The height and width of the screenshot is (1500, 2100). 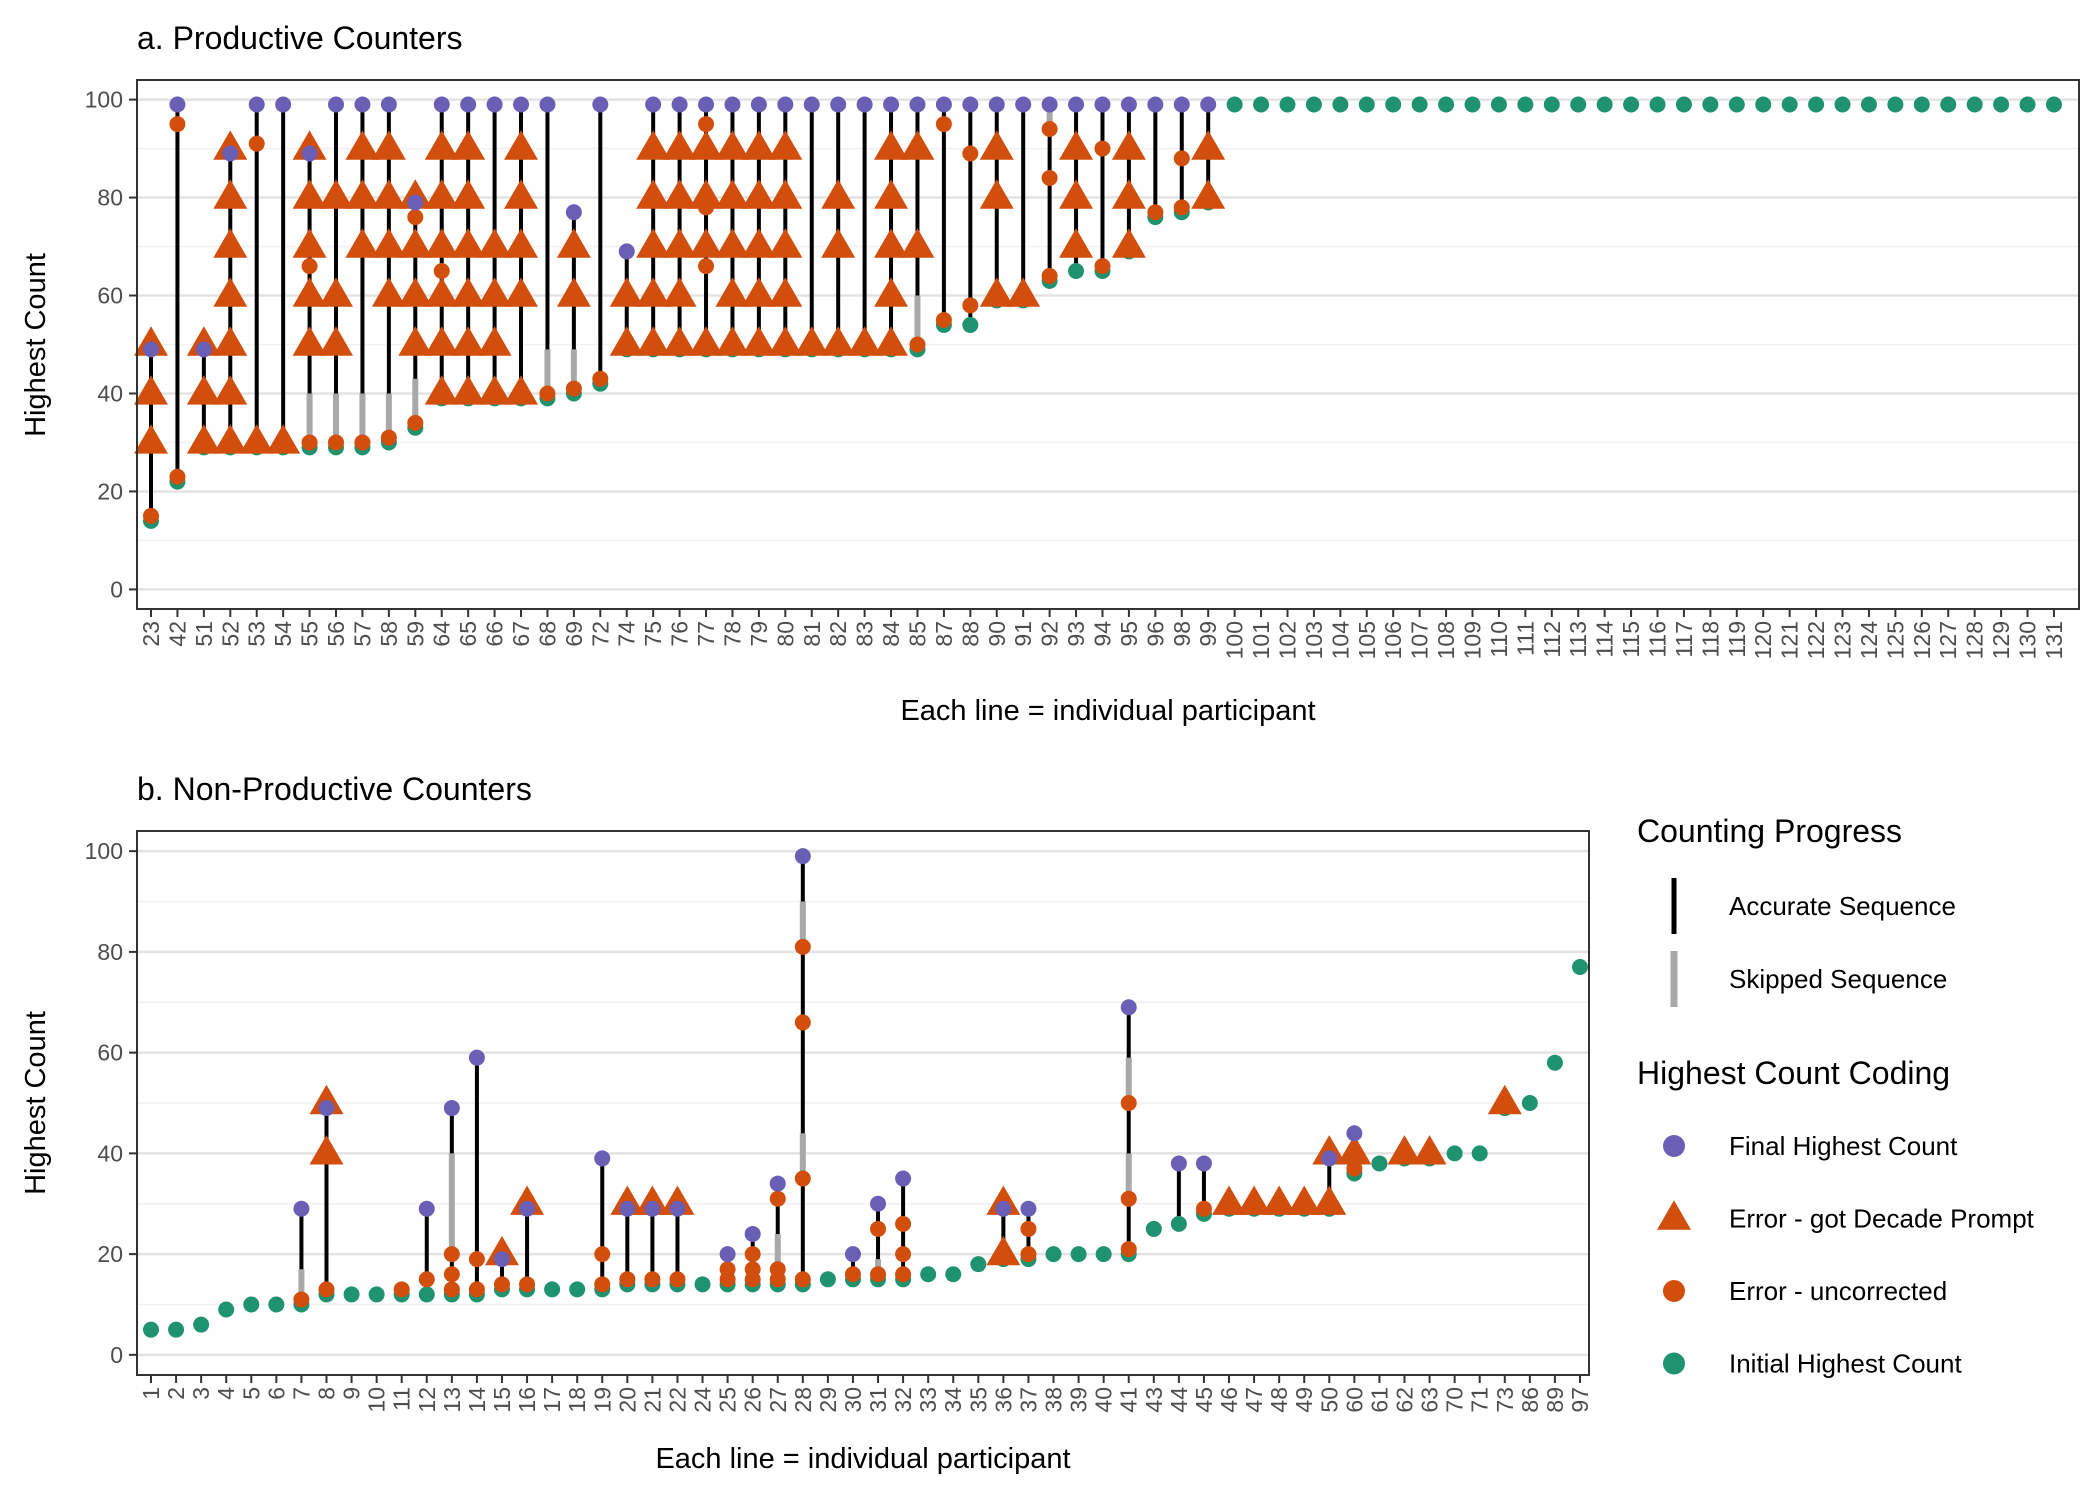 I want to click on panel-b-x-tick-label: 70, so click(x=1455, y=1400).